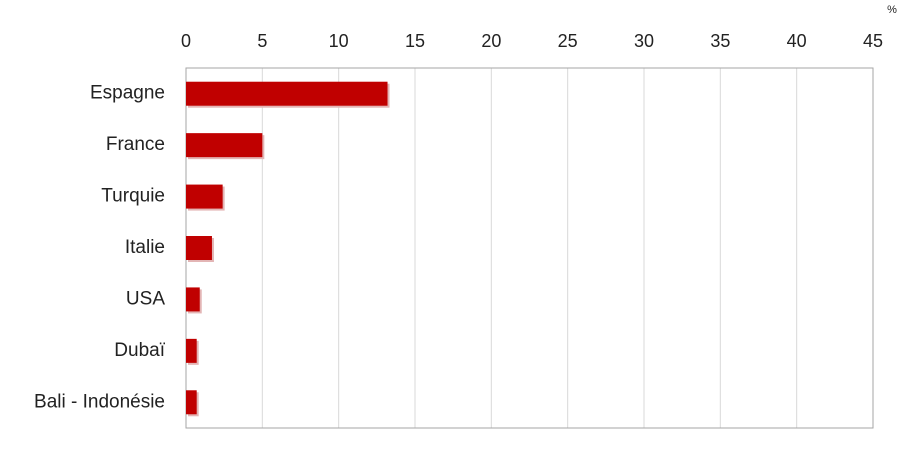 Image resolution: width=907 pixels, height=454 pixels. What do you see at coordinates (99, 401) in the screenshot?
I see `y-tick-label: Bali - Indonésie` at bounding box center [99, 401].